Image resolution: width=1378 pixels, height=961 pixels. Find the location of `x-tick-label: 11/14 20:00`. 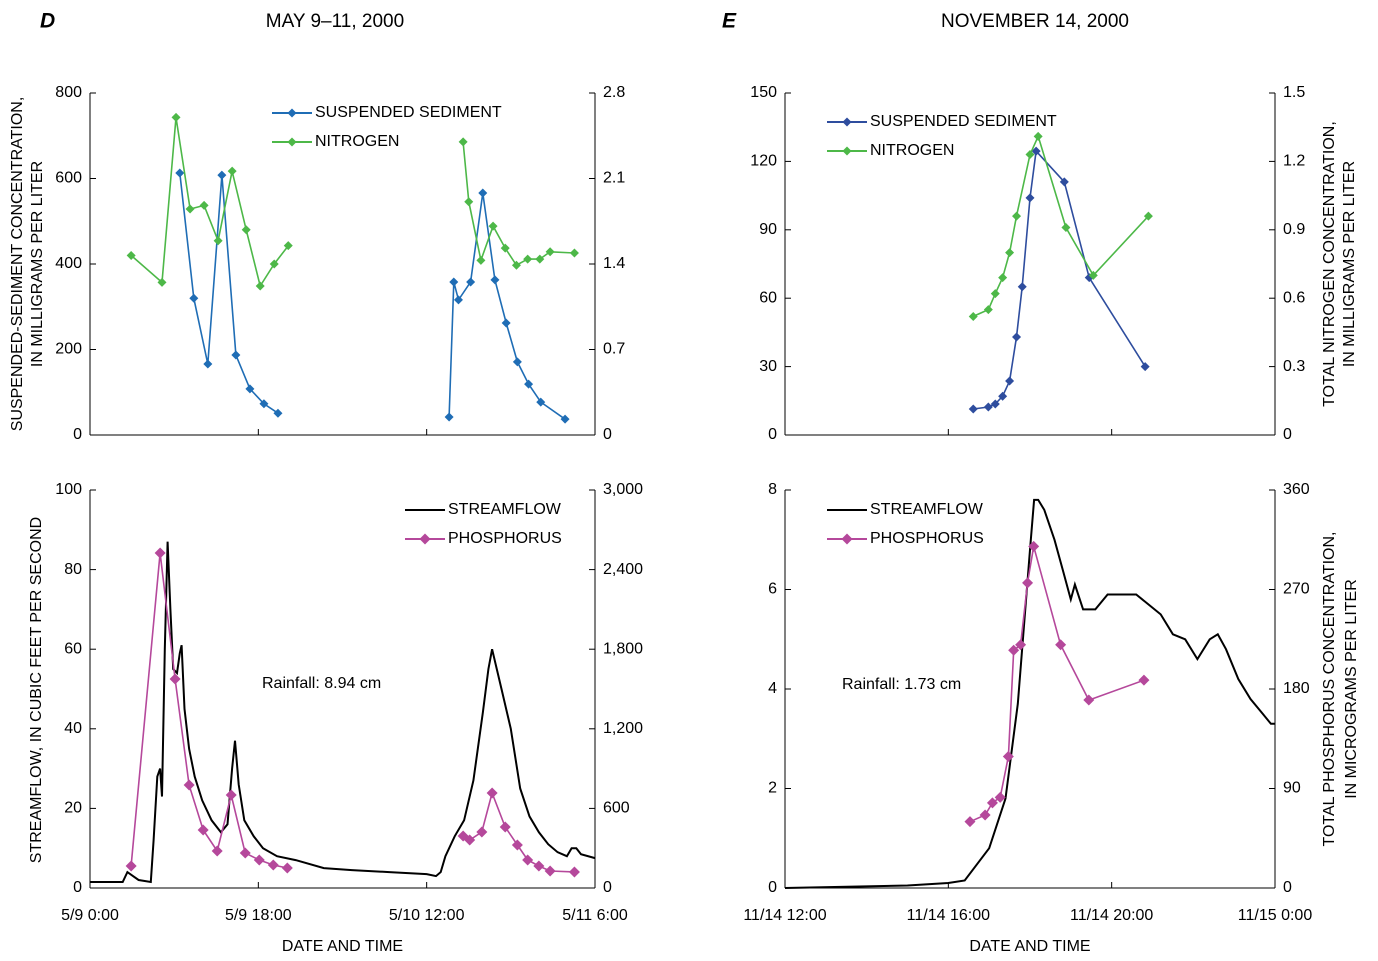

x-tick-label: 11/14 20:00 is located at coordinates (1111, 915).